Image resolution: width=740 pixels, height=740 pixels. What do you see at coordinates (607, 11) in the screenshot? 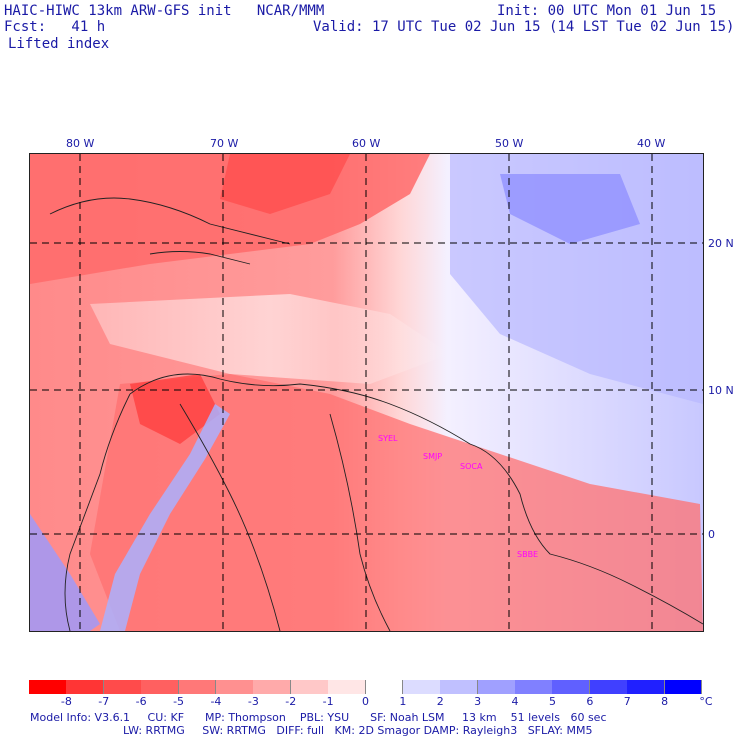
I see `init-time: Init: 00 UTC Mon 01 Jun 15` at bounding box center [607, 11].